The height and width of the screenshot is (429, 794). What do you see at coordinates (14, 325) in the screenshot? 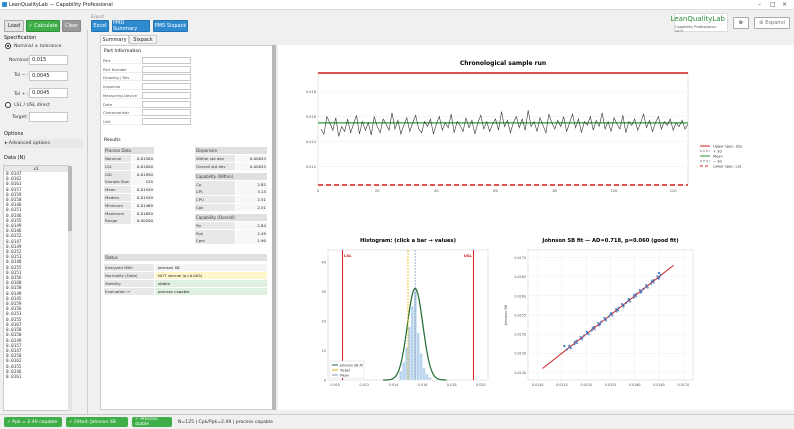
I see `data-row: 0.0167` at bounding box center [14, 325].